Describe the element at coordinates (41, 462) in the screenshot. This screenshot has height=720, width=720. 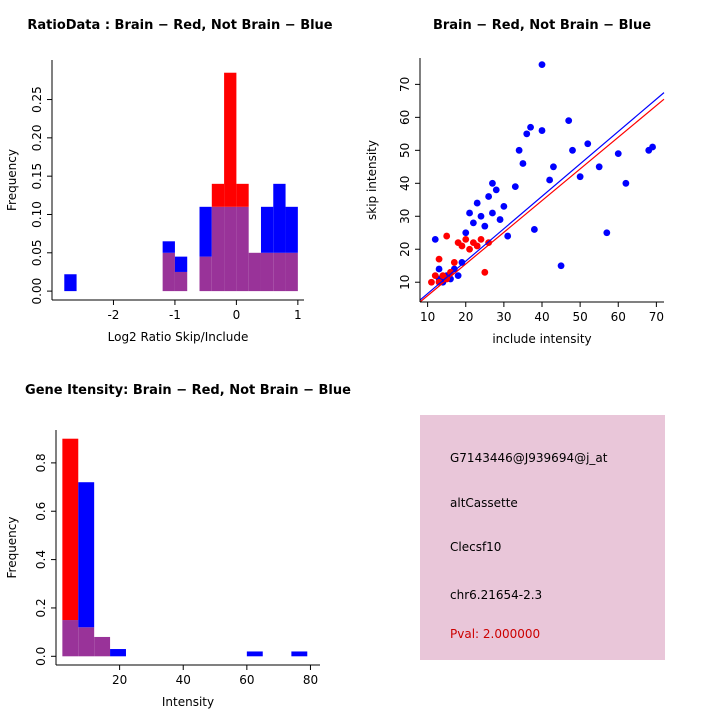
I see `svg-text: 0.8` at that location.